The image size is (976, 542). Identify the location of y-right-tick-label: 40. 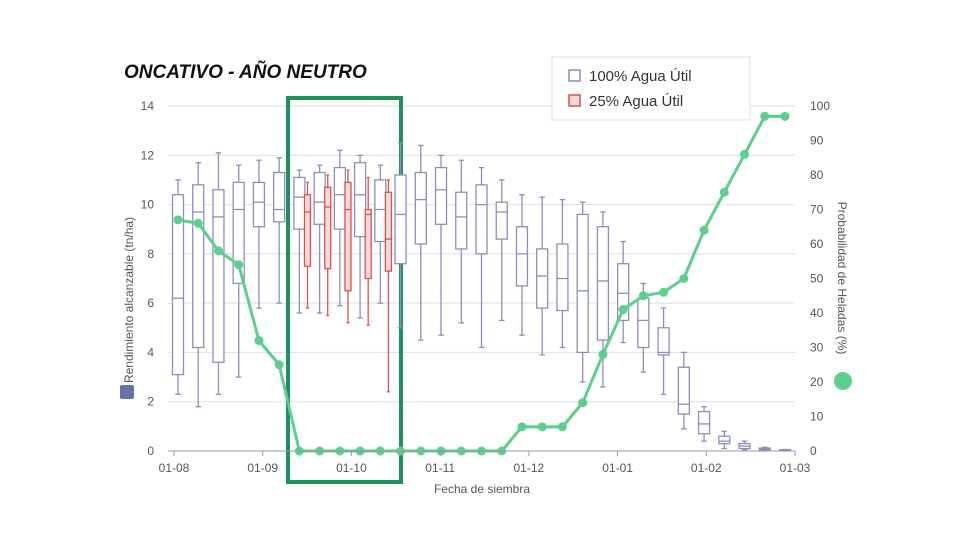
(817, 313).